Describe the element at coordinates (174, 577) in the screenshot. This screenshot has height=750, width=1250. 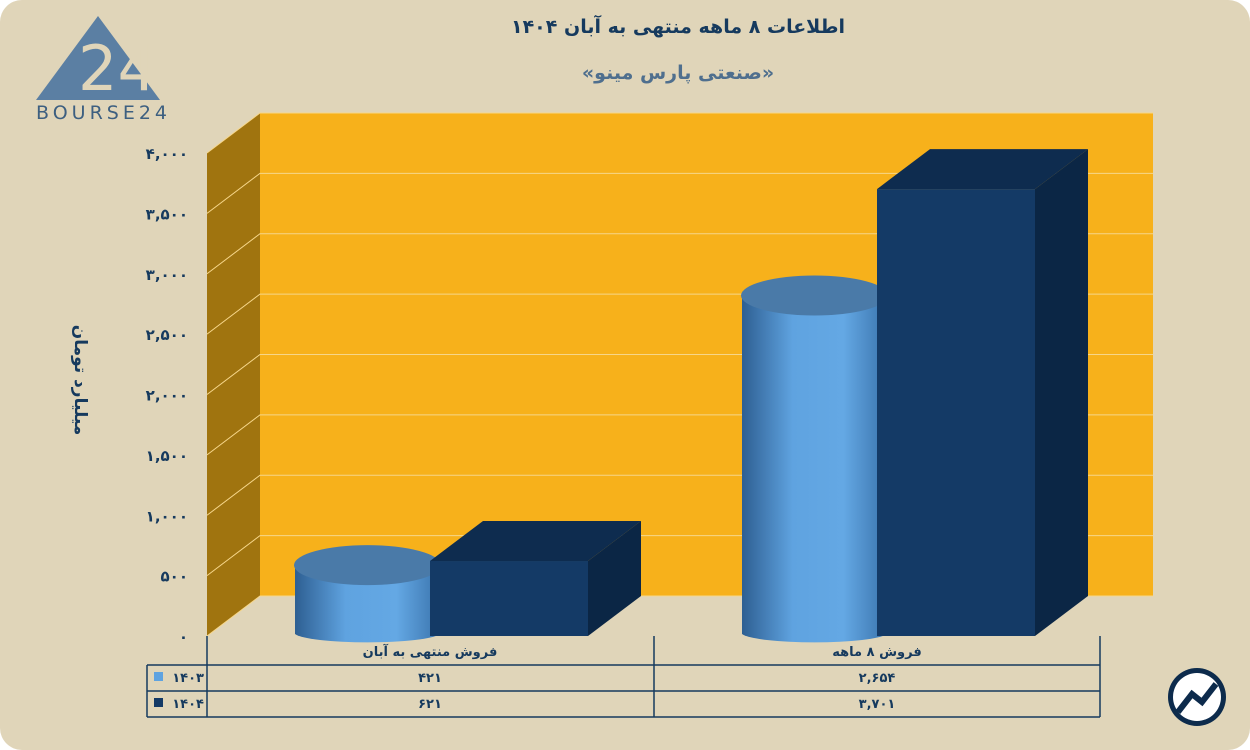
I see `y-tick-label: ۵۰۰` at that location.